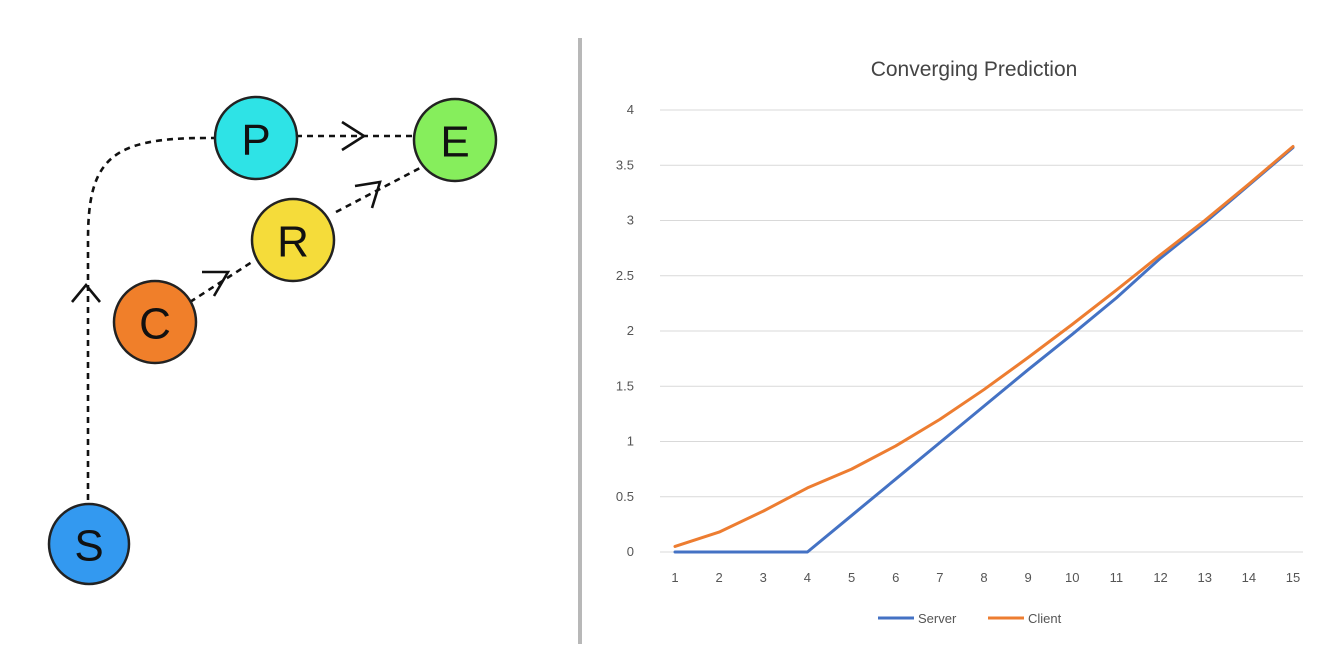 This screenshot has height=649, width=1344. I want to click on x-tick-label: 14, so click(1249, 577).